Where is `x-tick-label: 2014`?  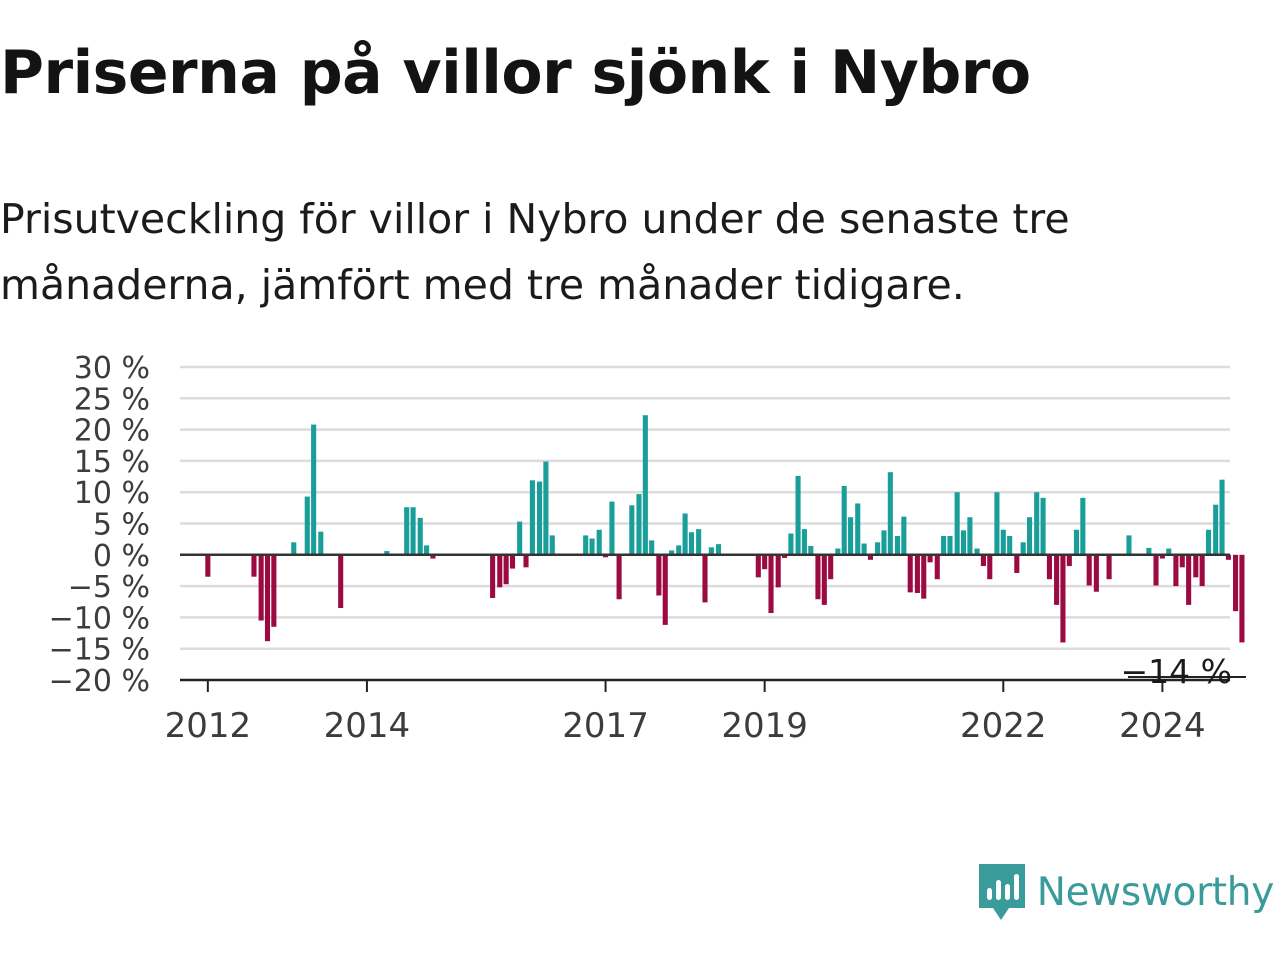 x-tick-label: 2014 is located at coordinates (367, 726).